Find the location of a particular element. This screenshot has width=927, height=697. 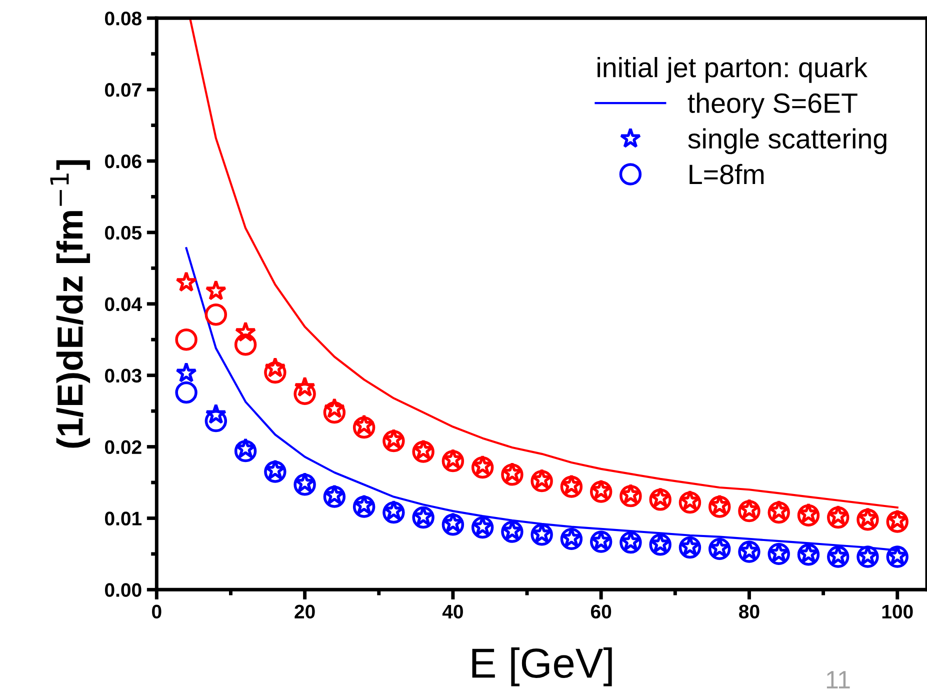

x-tick-label: 40 is located at coordinates (452, 611).